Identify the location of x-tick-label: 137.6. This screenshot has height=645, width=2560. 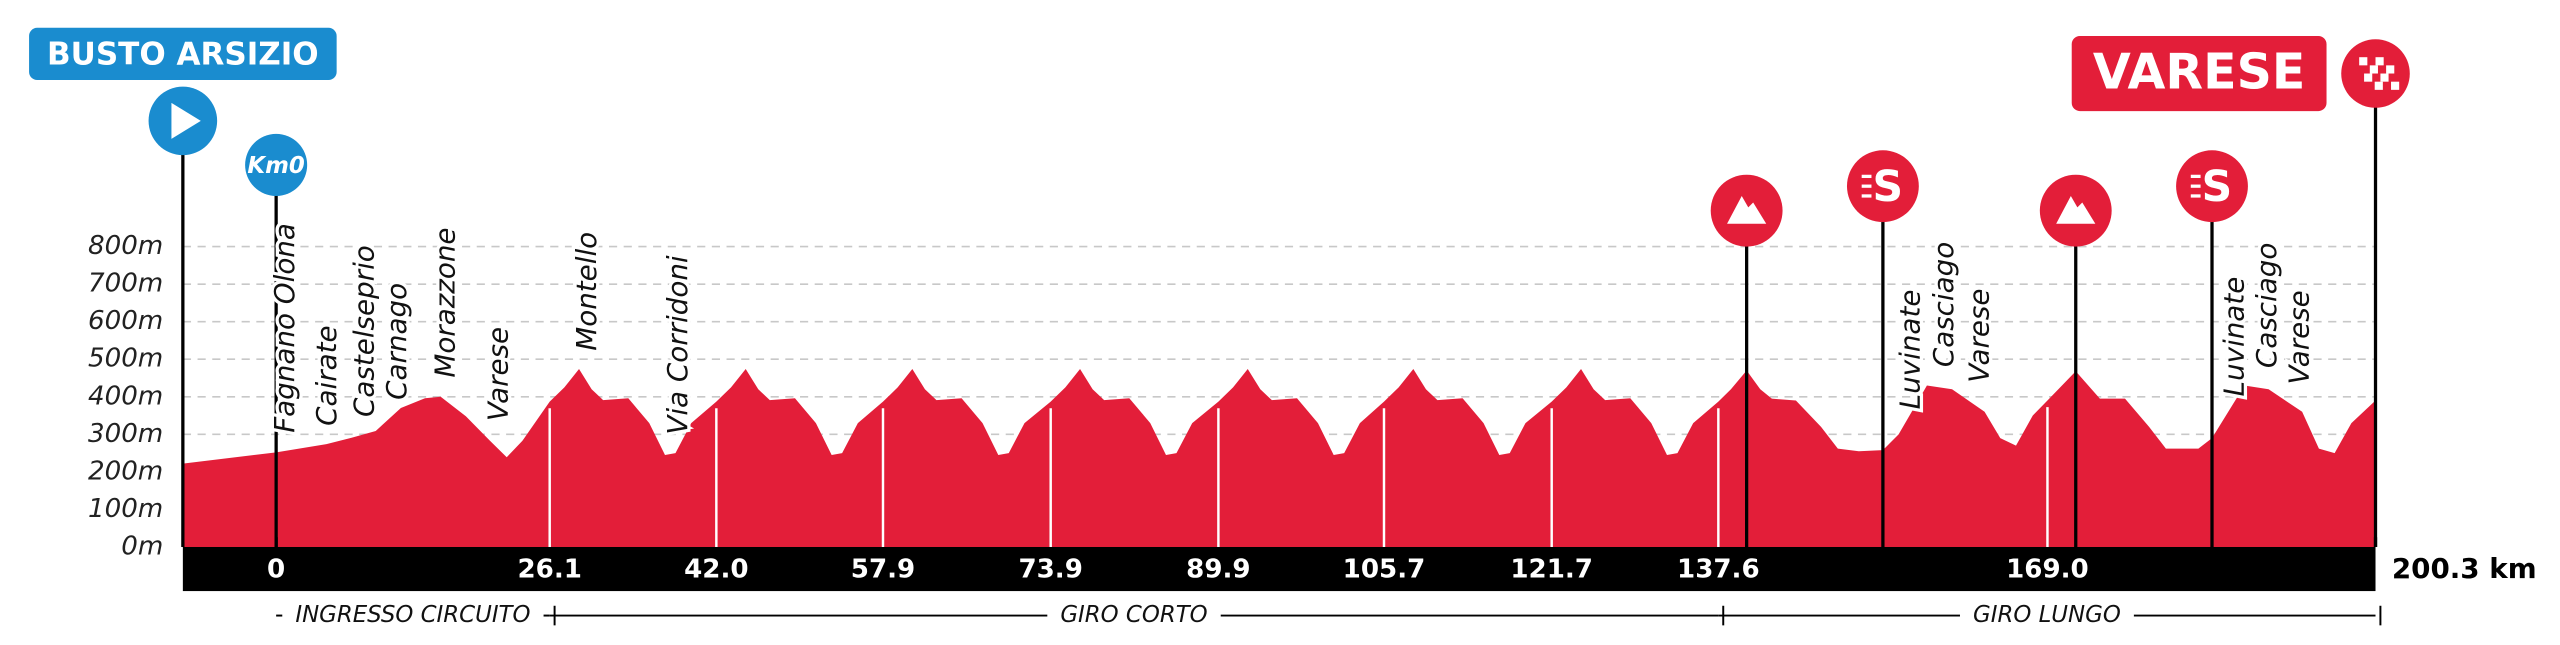
(1718, 569).